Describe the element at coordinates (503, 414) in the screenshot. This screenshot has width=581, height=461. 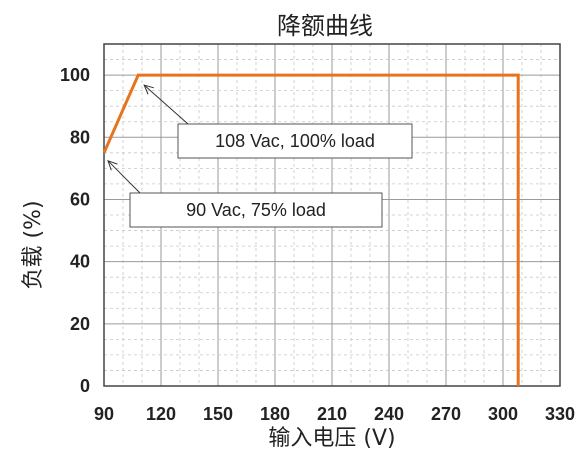
I see `x-tick-label: 300` at that location.